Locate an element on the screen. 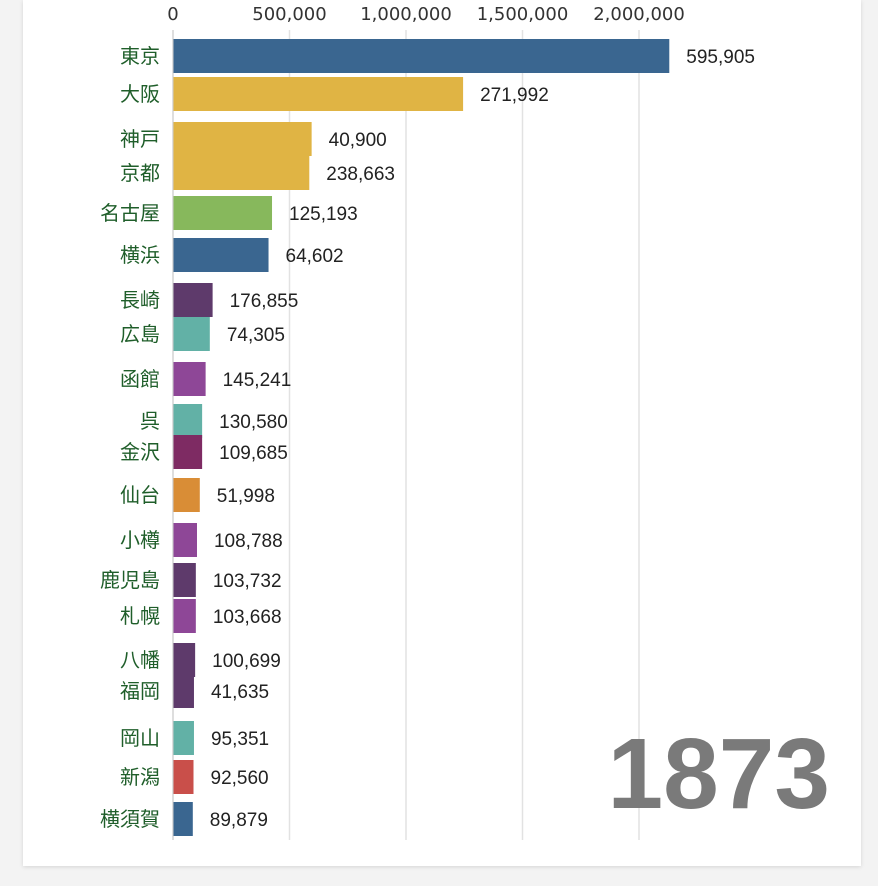 The height and width of the screenshot is (886, 878). city-label: 横浜 is located at coordinates (140, 255).